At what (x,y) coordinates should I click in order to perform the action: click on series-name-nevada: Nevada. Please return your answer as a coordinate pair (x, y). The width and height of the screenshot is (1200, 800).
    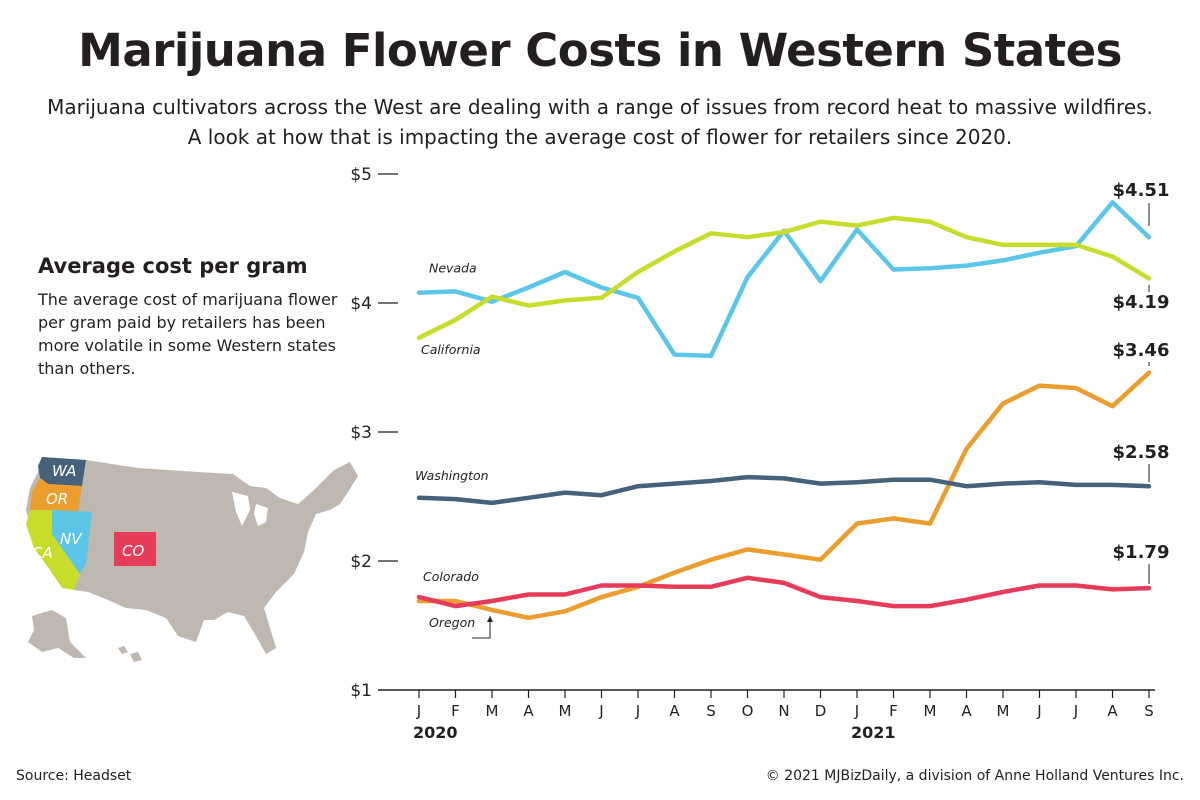
    Looking at the image, I should click on (453, 268).